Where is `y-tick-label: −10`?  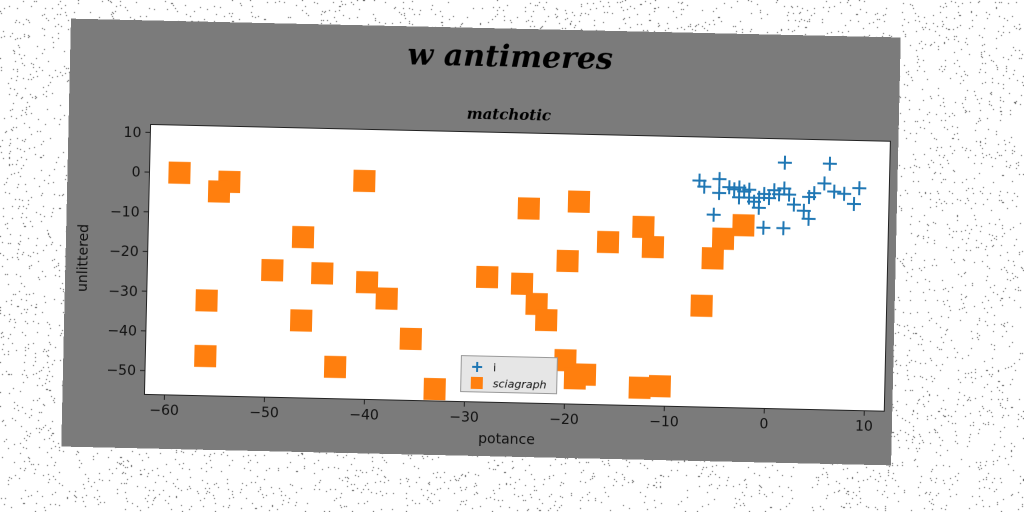 y-tick-label: −10 is located at coordinates (125, 212).